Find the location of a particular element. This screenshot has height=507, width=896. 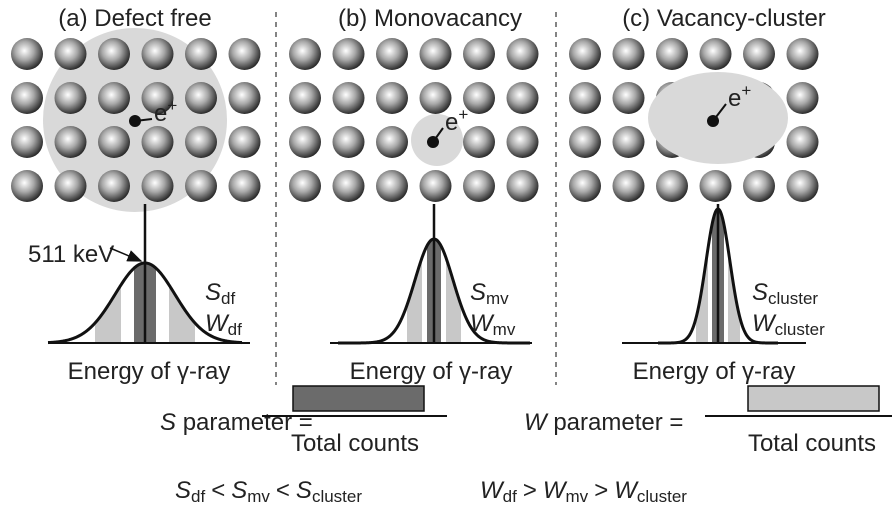

parameter-label: Scluster is located at coordinates (785, 293).